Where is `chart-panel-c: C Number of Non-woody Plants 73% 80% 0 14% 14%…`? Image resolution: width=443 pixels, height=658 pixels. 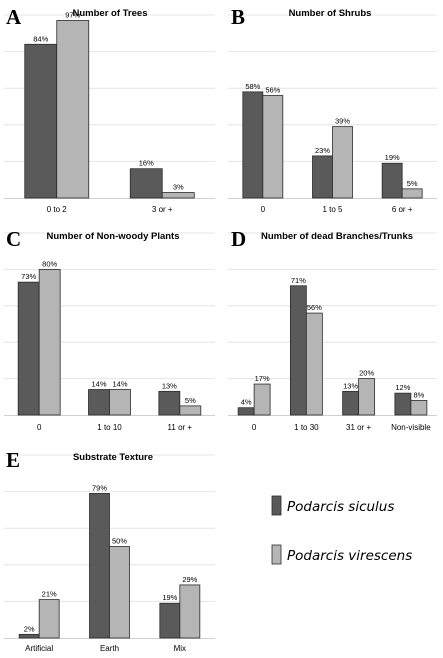
chart-panel-c: C Number of Non-woody Plants 73% 80% 0 14% 14%… is located at coordinates (109, 329).